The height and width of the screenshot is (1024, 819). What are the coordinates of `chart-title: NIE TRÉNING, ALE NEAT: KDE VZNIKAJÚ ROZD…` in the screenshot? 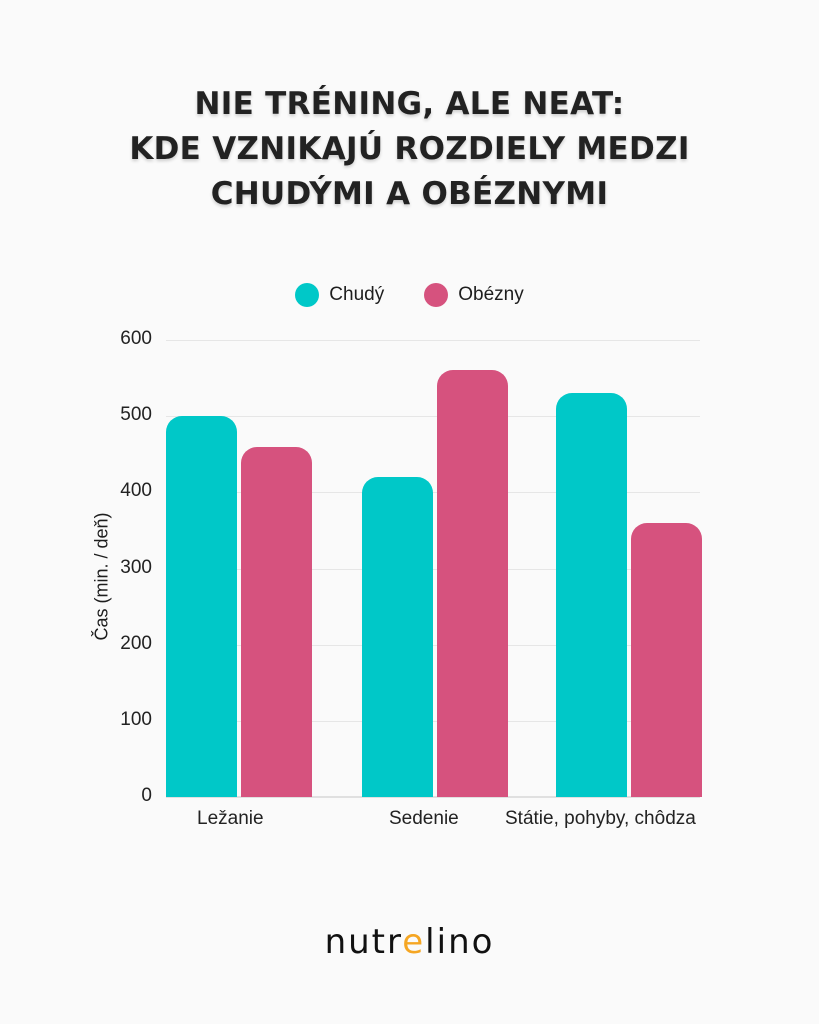 It's located at (409, 149).